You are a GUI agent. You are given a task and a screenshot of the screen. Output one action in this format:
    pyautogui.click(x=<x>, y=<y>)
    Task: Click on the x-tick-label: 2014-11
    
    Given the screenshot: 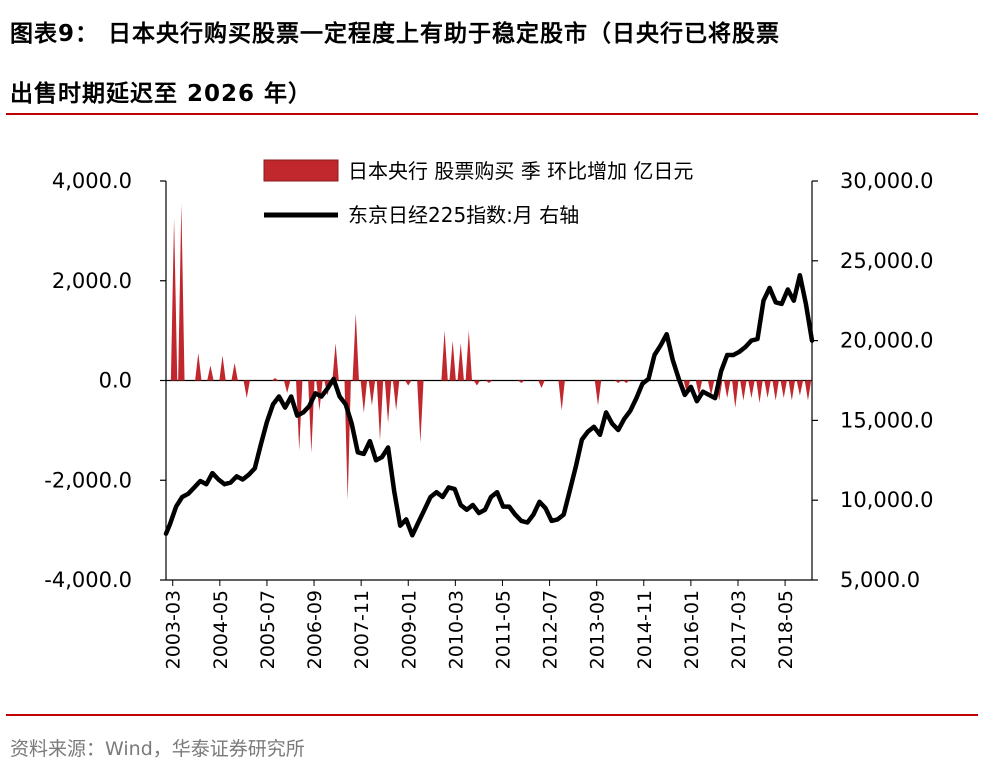 What is the action you would take?
    pyautogui.click(x=645, y=629)
    